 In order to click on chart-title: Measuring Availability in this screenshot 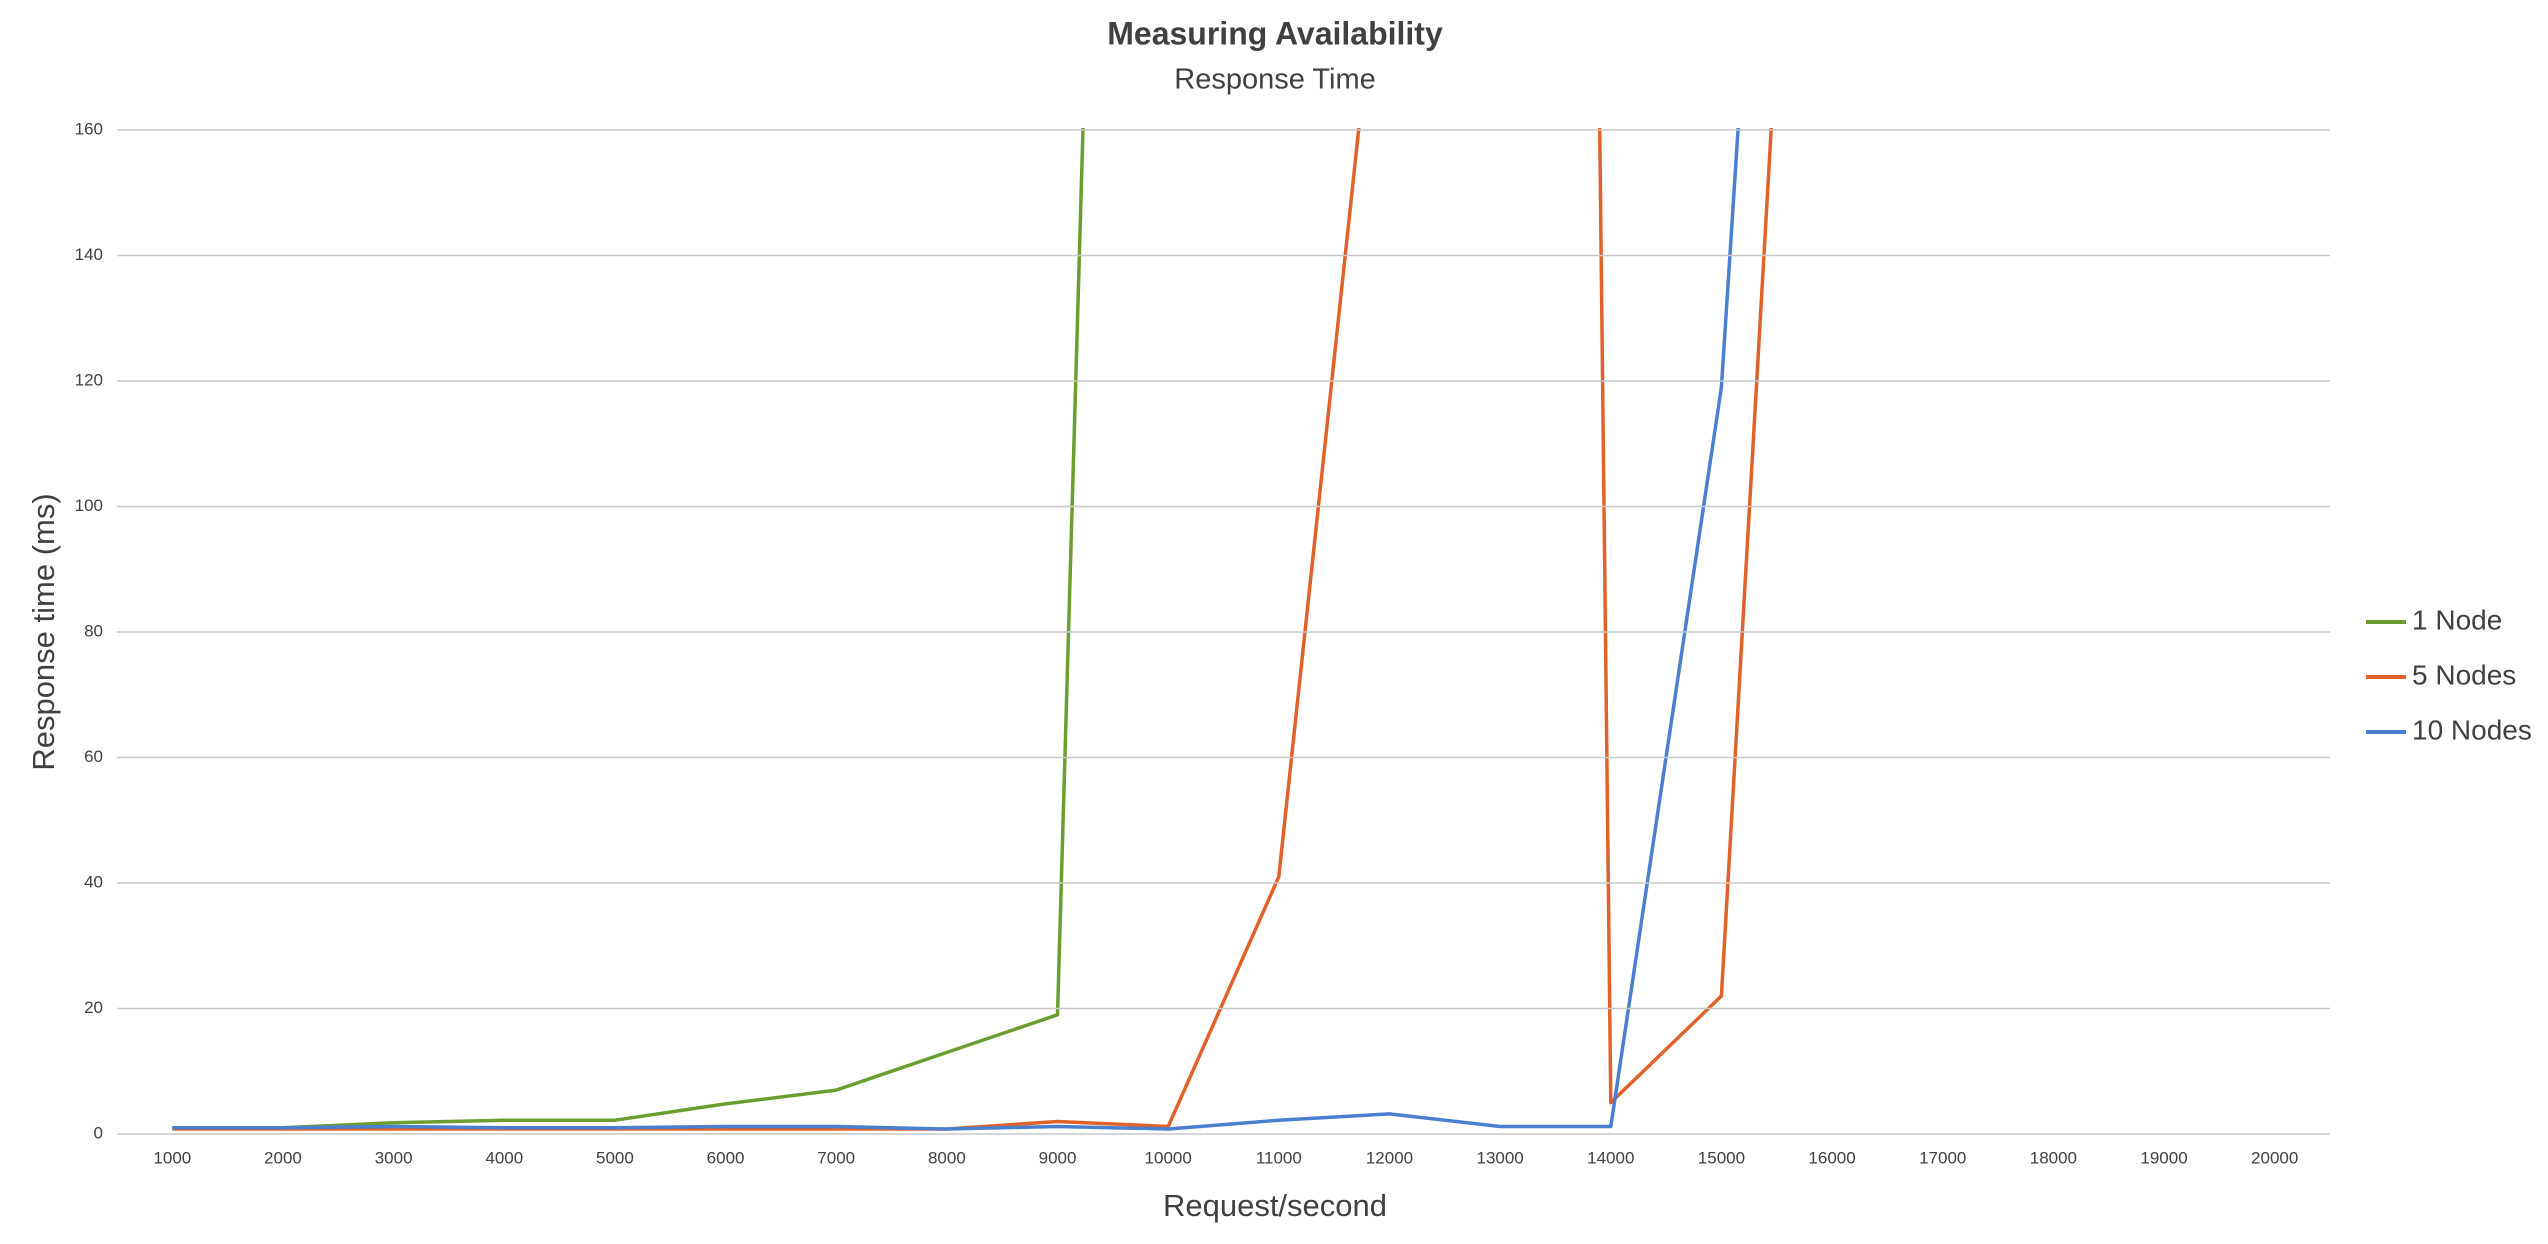, I will do `click(1275, 33)`.